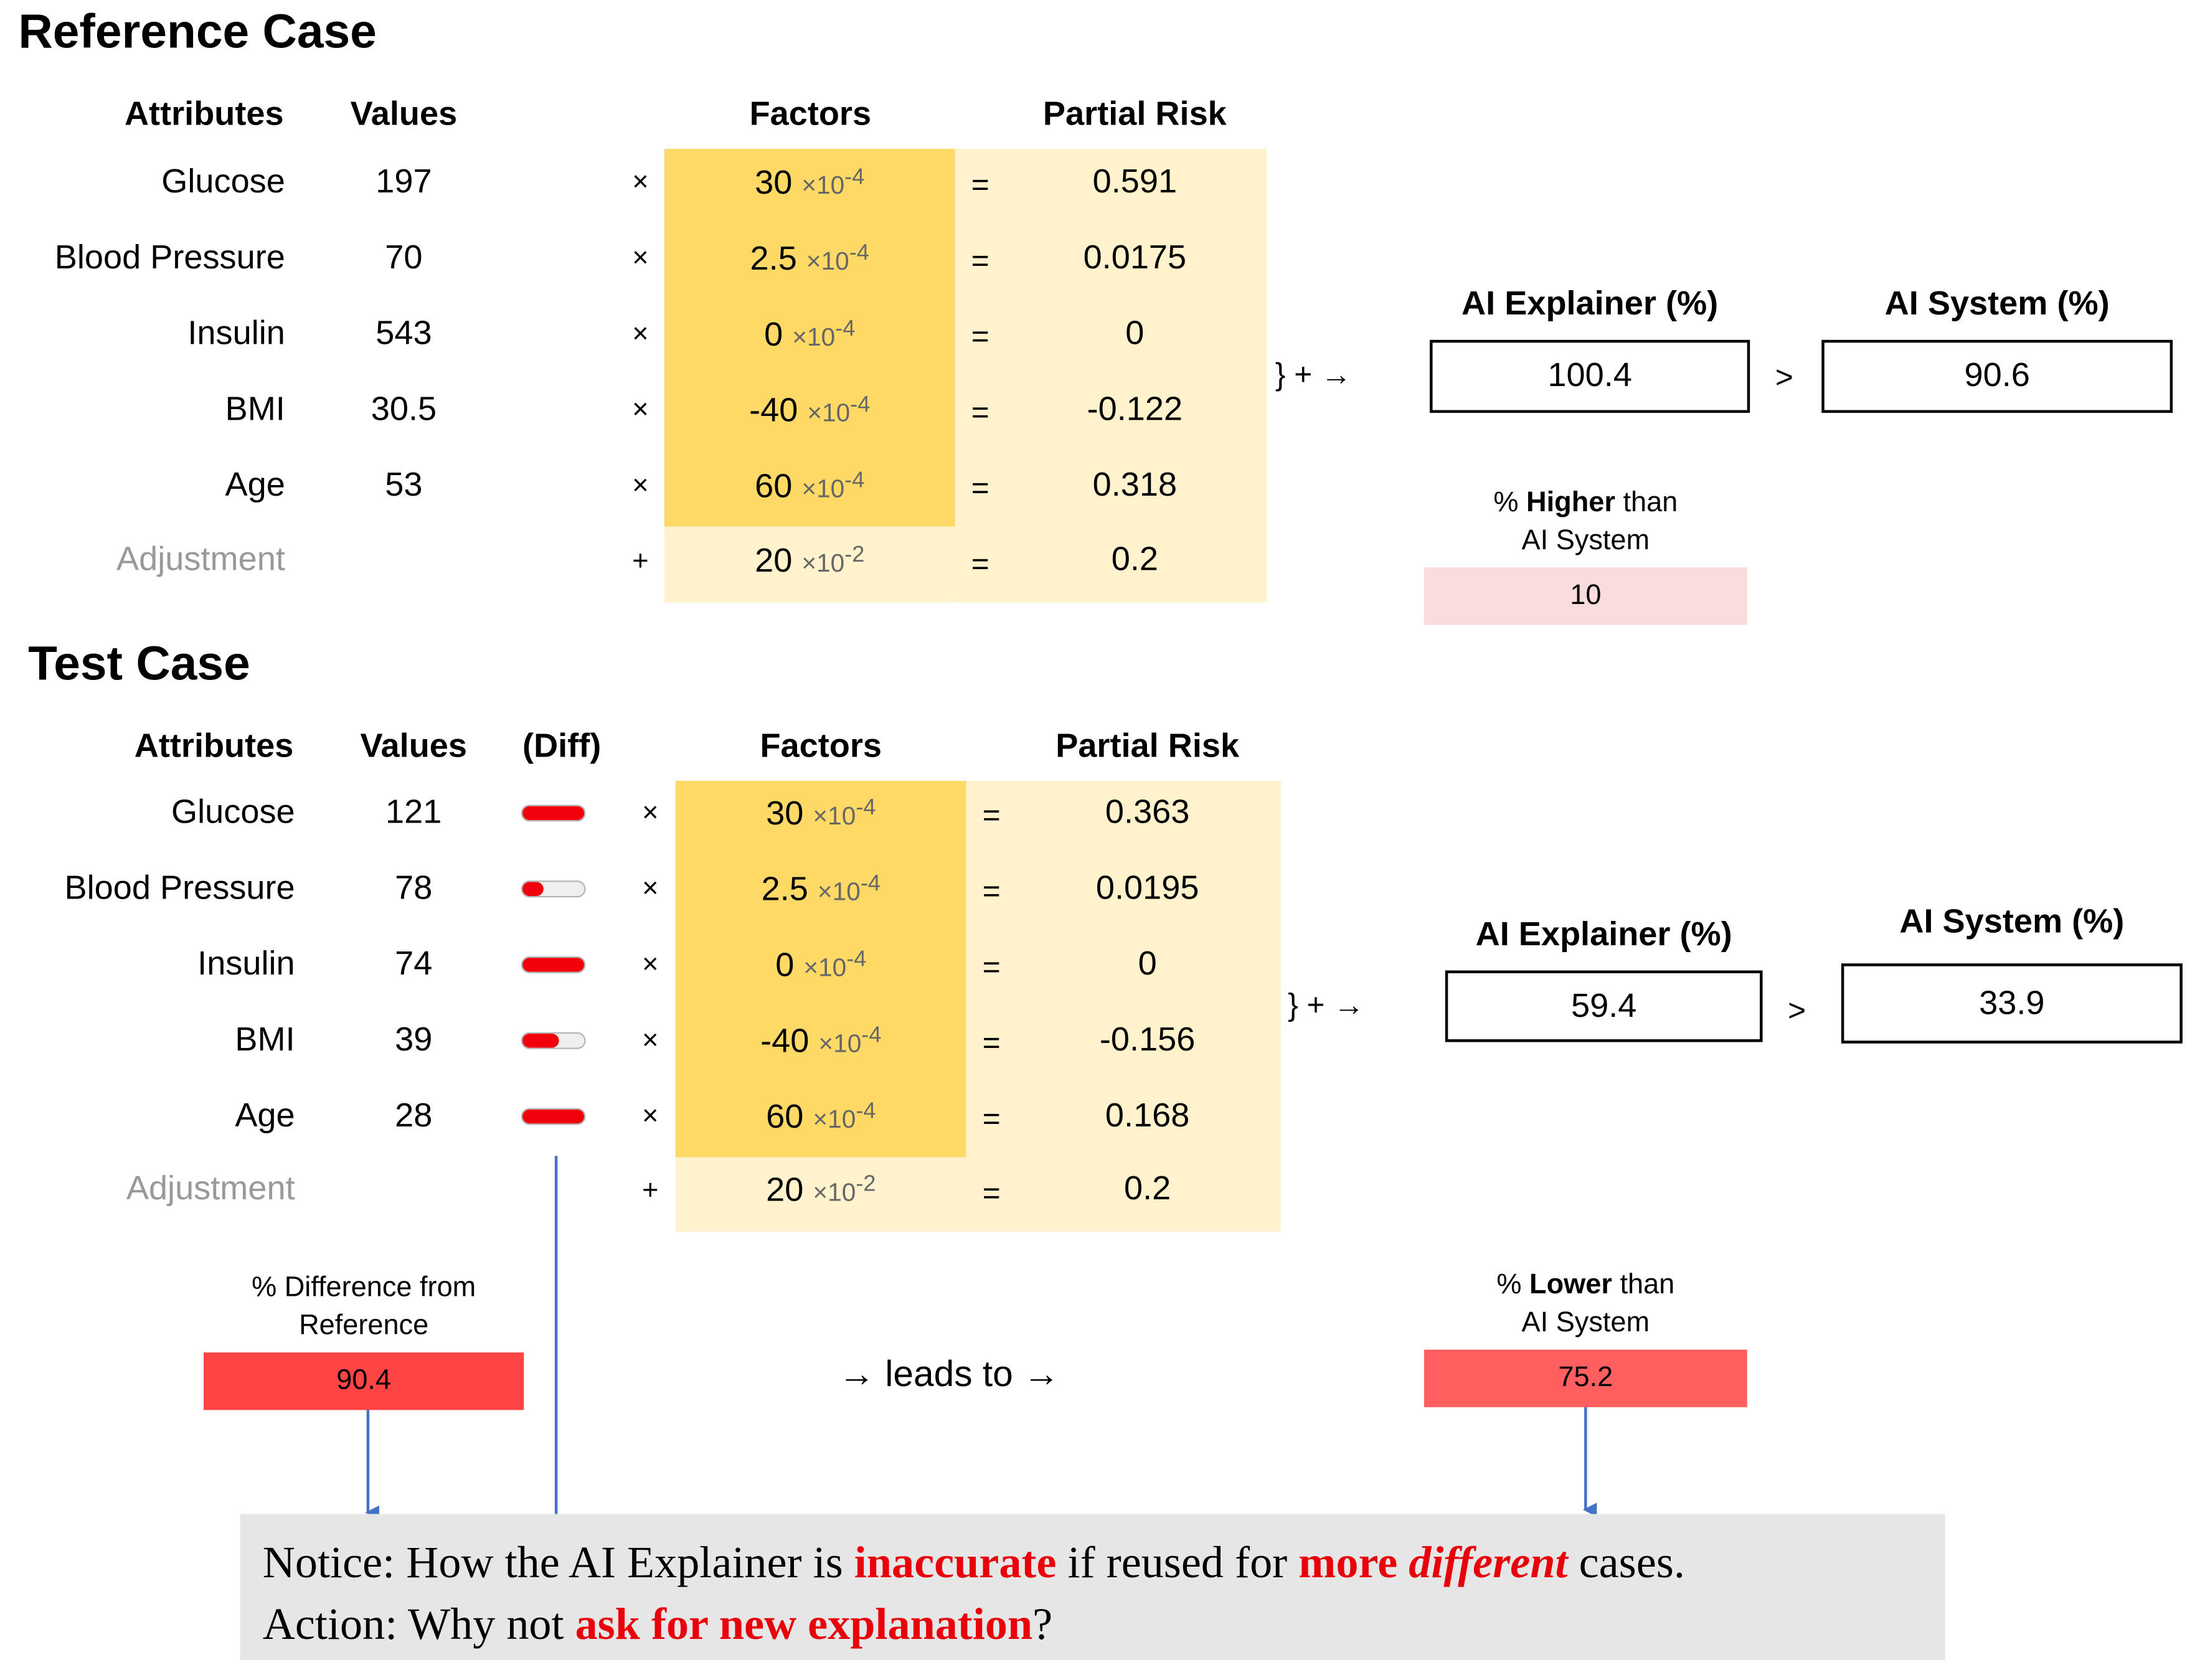  I want to click on test-row-value: 78, so click(414, 888).